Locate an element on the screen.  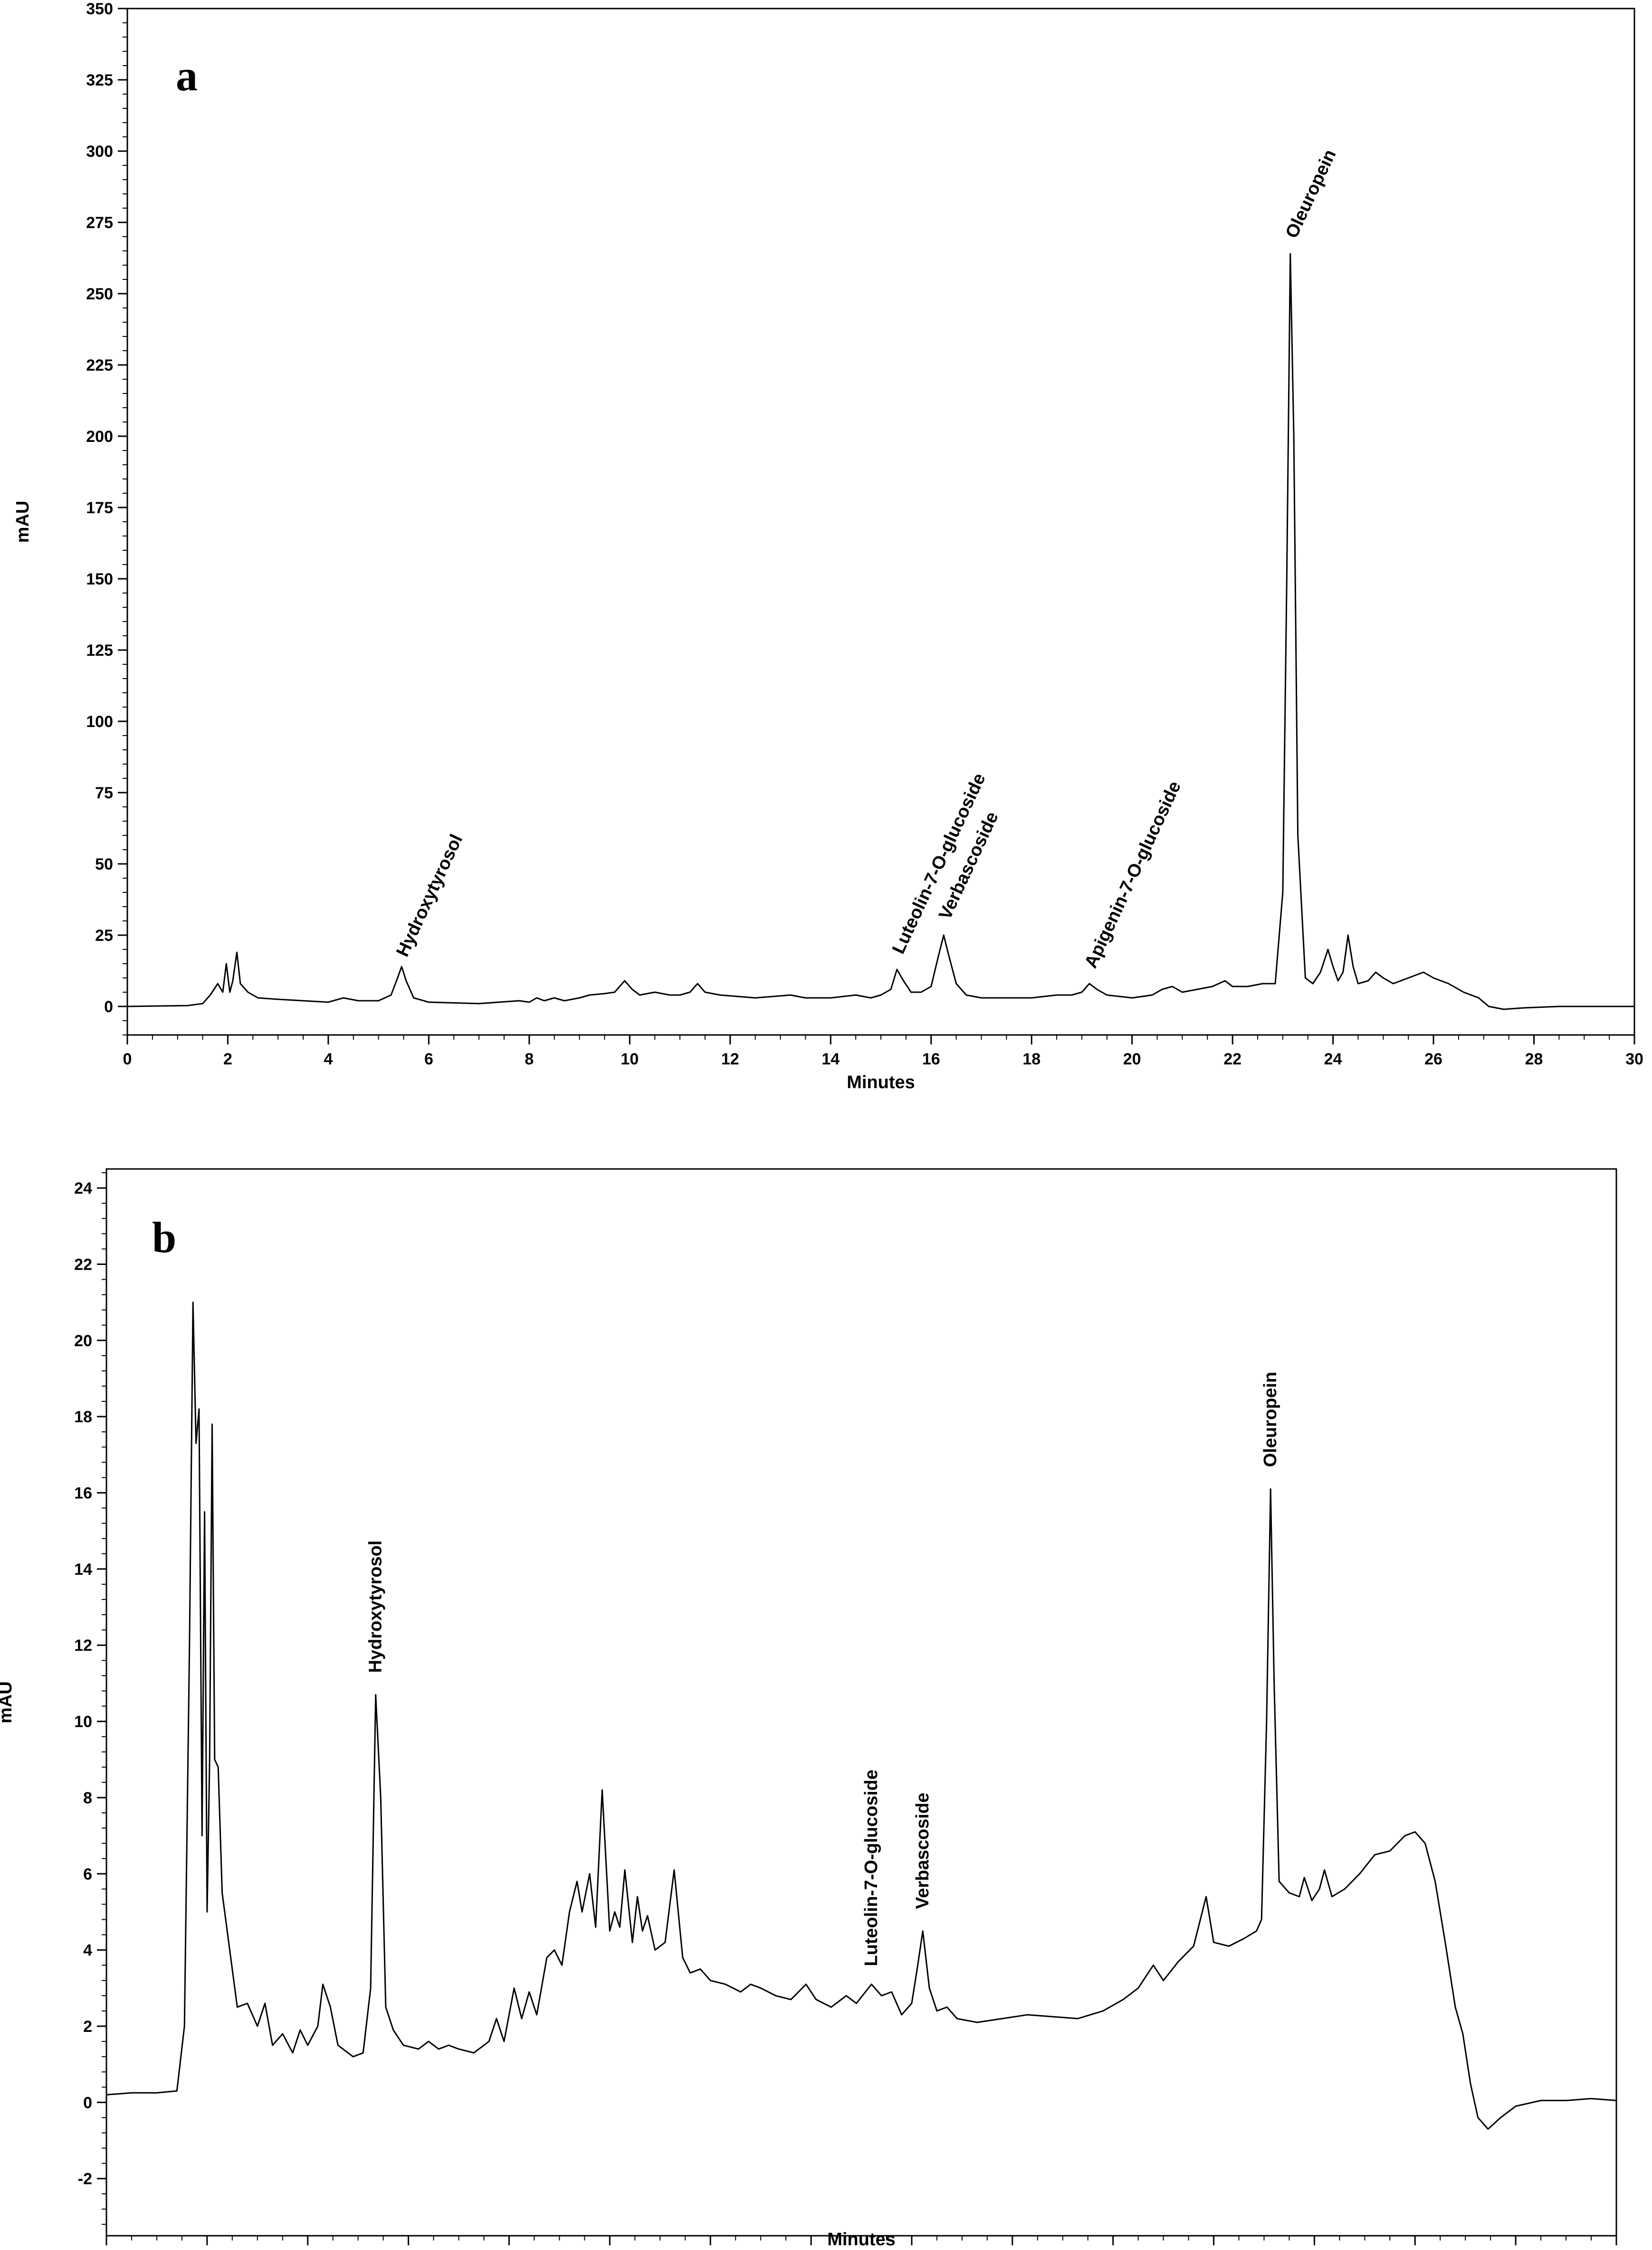
peak-label: Apigenin-7-O-glucoside is located at coordinates (1133, 874).